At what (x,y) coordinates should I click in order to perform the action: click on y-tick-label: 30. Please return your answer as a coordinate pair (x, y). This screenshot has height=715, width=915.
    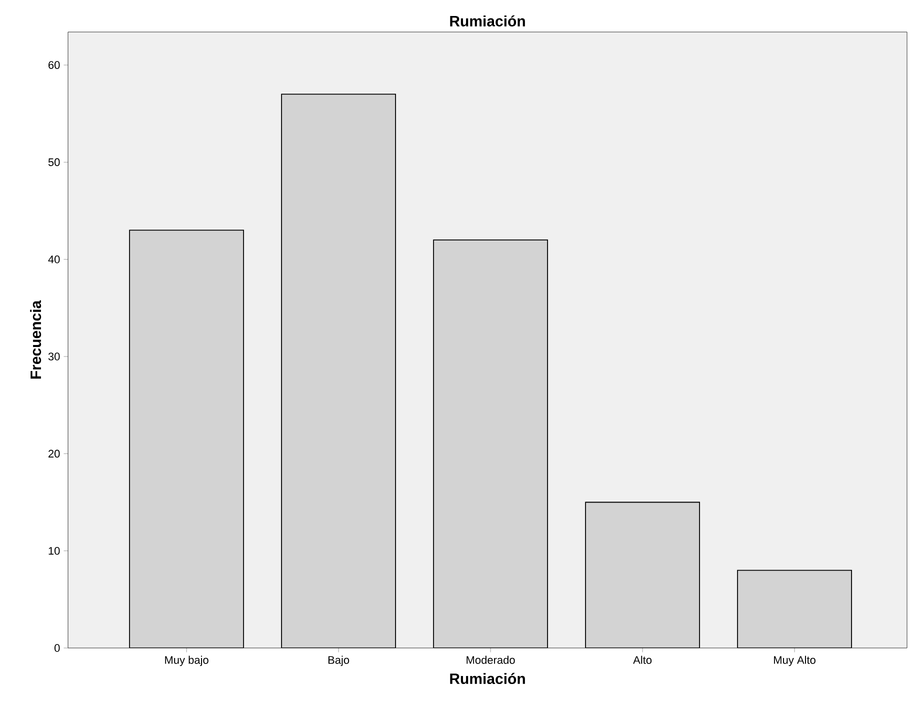
    Looking at the image, I should click on (54, 356).